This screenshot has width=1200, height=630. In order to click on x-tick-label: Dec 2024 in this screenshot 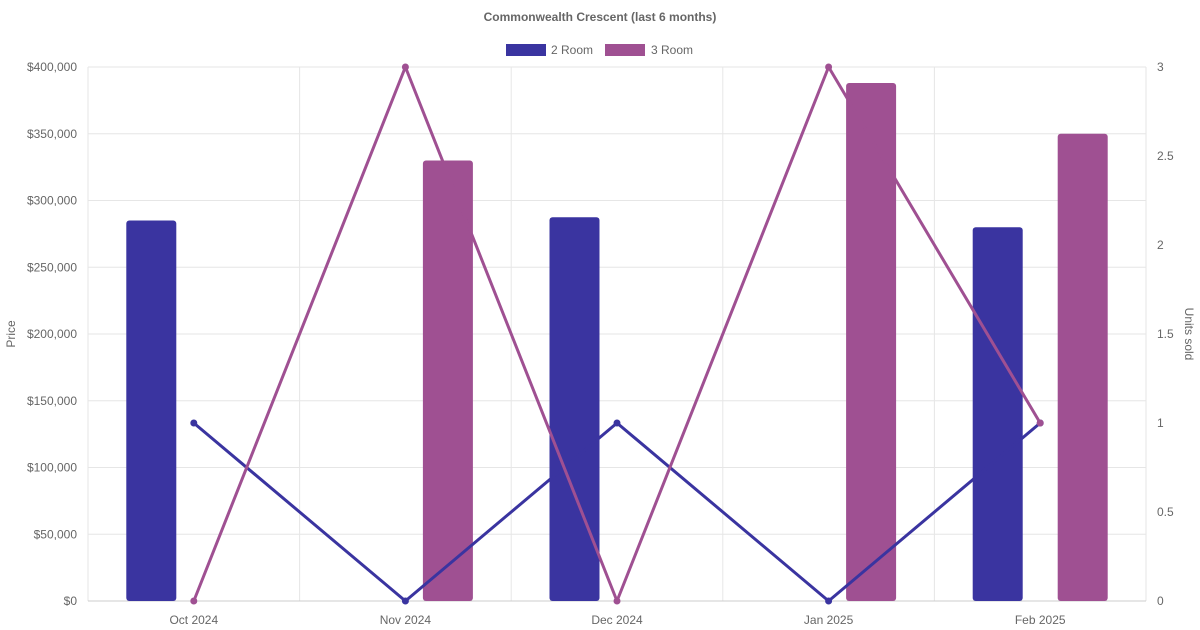, I will do `click(617, 620)`.